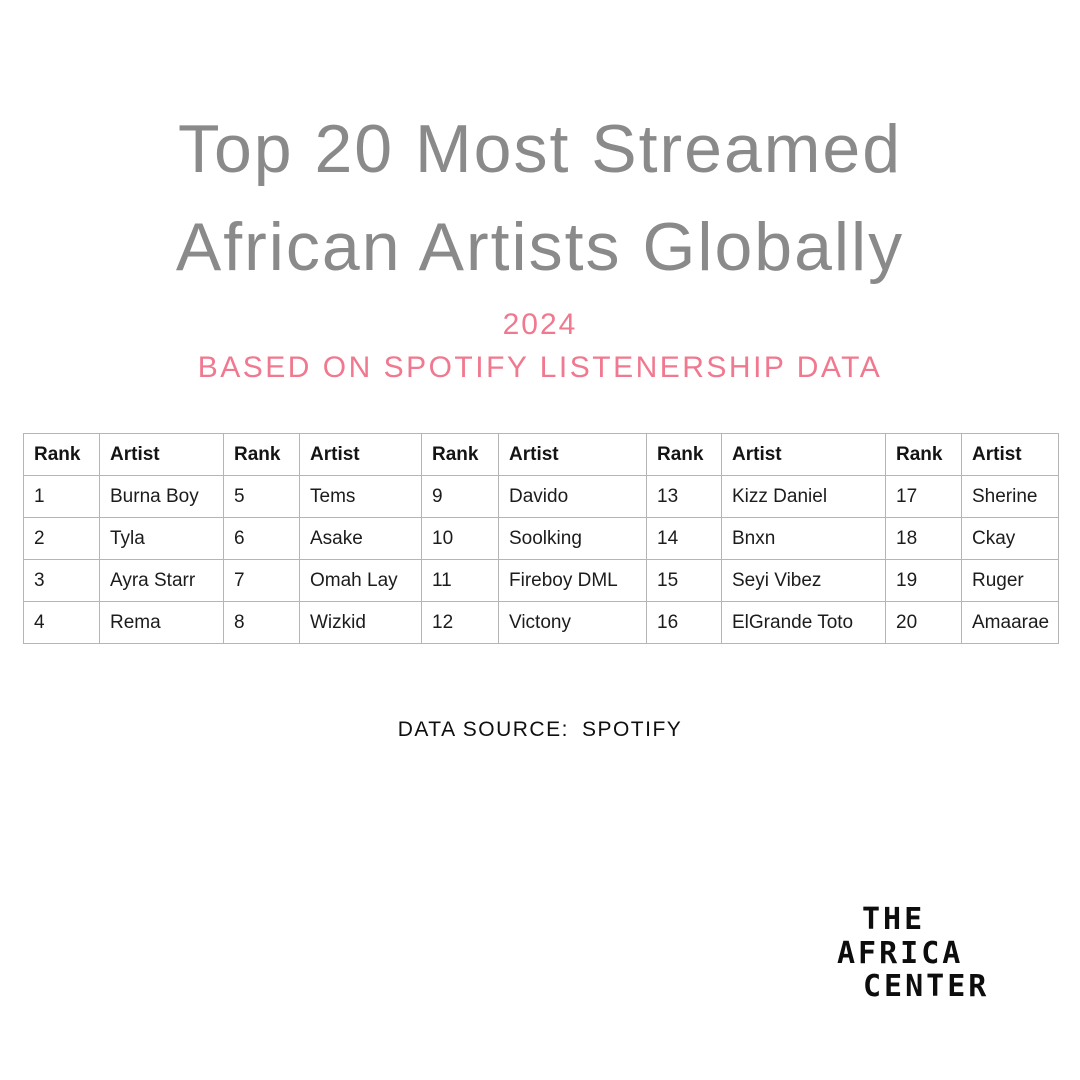 This screenshot has width=1080, height=1080. What do you see at coordinates (261, 580) in the screenshot?
I see `rank-cell: 7` at bounding box center [261, 580].